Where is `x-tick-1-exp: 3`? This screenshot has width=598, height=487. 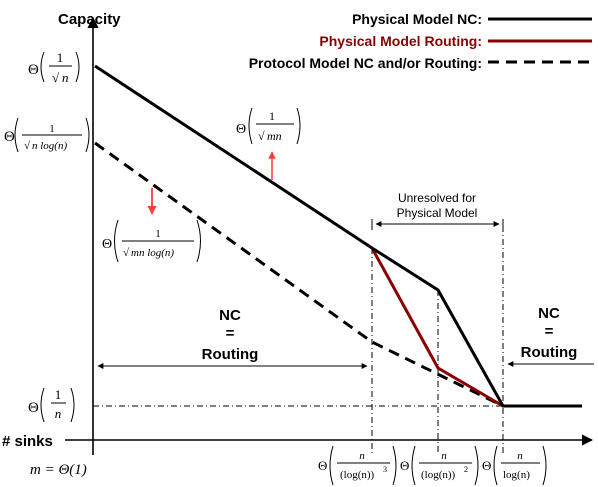 x-tick-1-exp: 3 is located at coordinates (385, 469).